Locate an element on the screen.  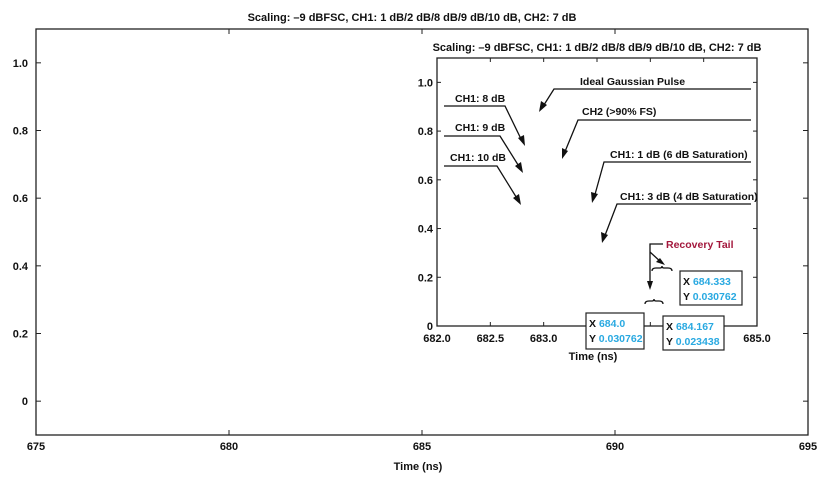
x-tick-label: 680 is located at coordinates (229, 447).